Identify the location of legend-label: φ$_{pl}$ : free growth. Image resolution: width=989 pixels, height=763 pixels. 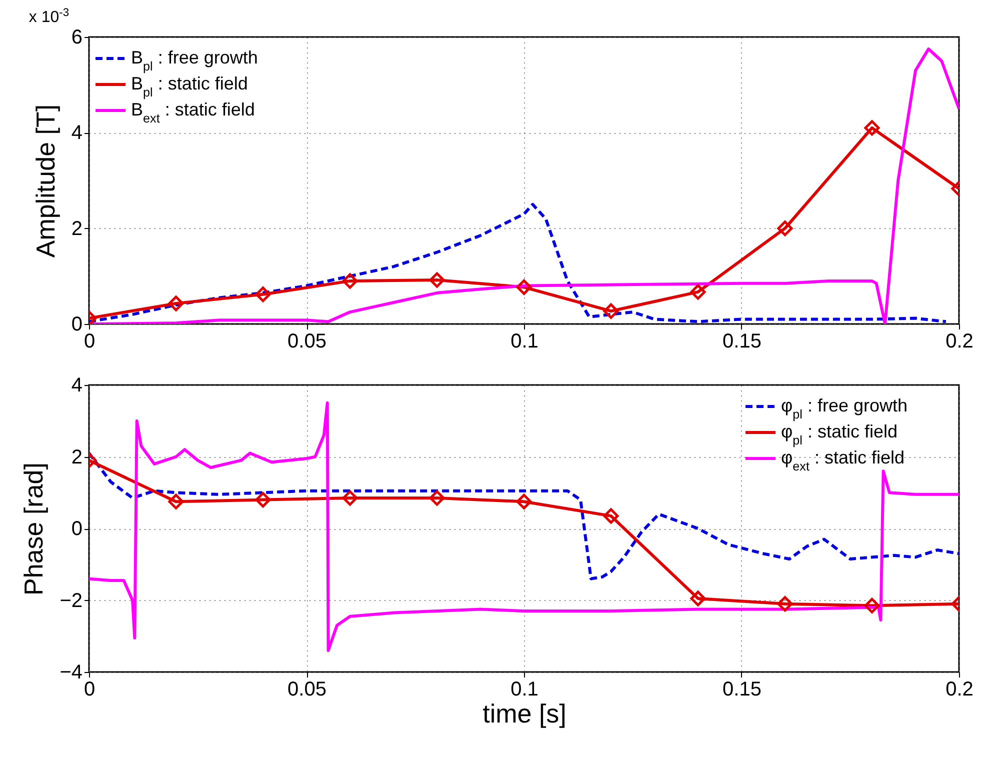
(844, 409).